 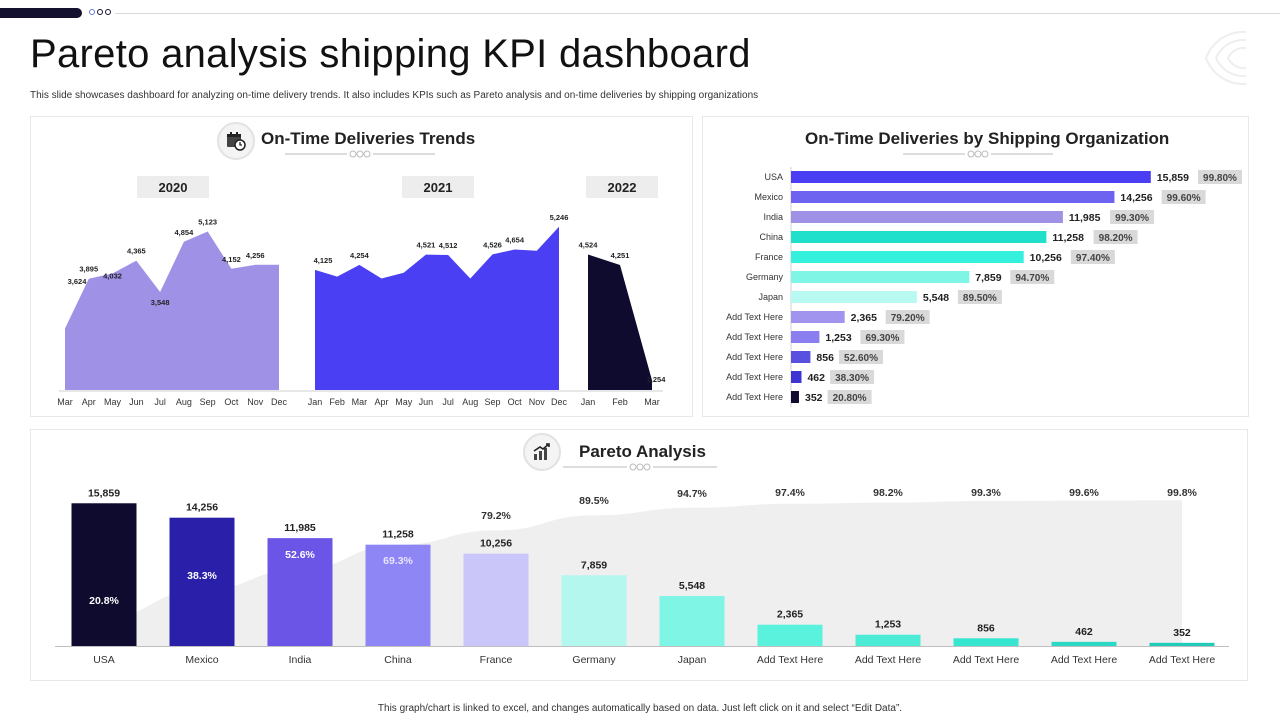 What do you see at coordinates (496, 660) in the screenshot?
I see `pareto-category-label: France` at bounding box center [496, 660].